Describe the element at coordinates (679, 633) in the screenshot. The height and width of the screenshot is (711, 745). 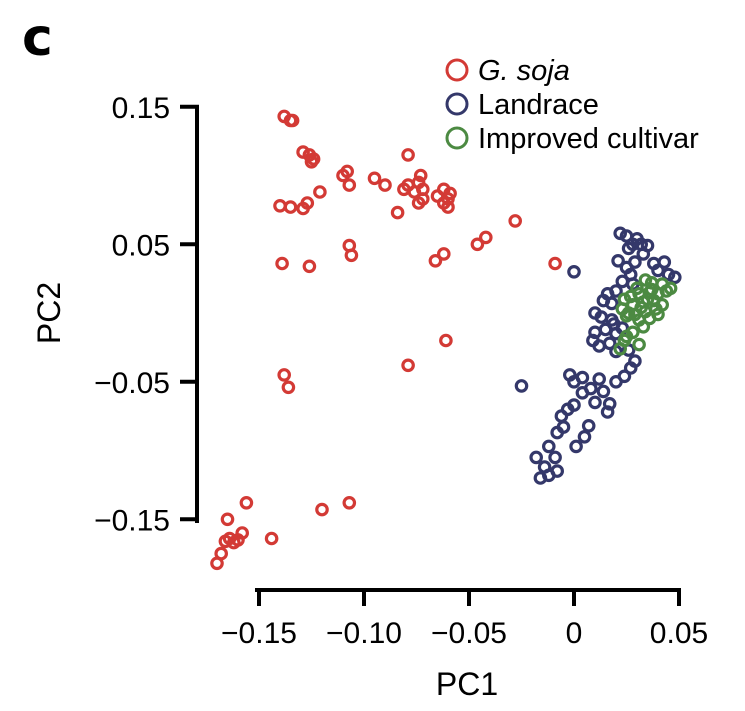
I see `x-tick-label: 0.05` at that location.